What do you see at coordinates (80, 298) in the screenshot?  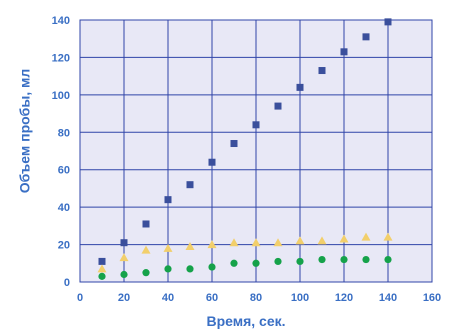 I see `x-tick-label: 0` at bounding box center [80, 298].